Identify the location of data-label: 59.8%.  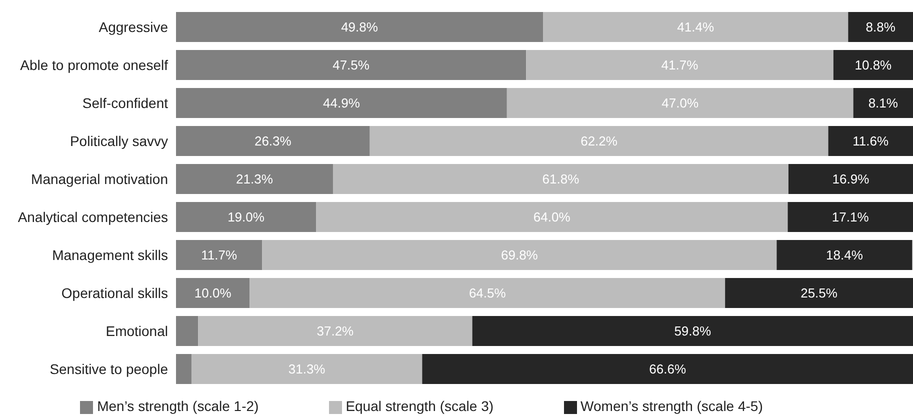
(693, 331).